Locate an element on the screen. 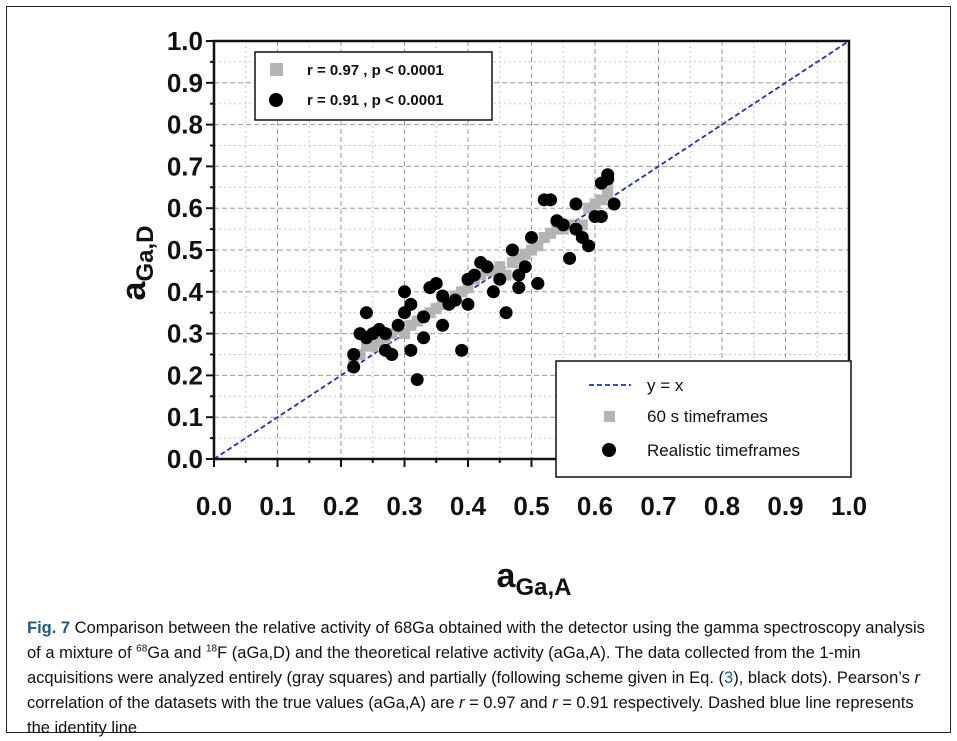 The image size is (957, 741). x-tick-label: 0.5 is located at coordinates (531, 506).